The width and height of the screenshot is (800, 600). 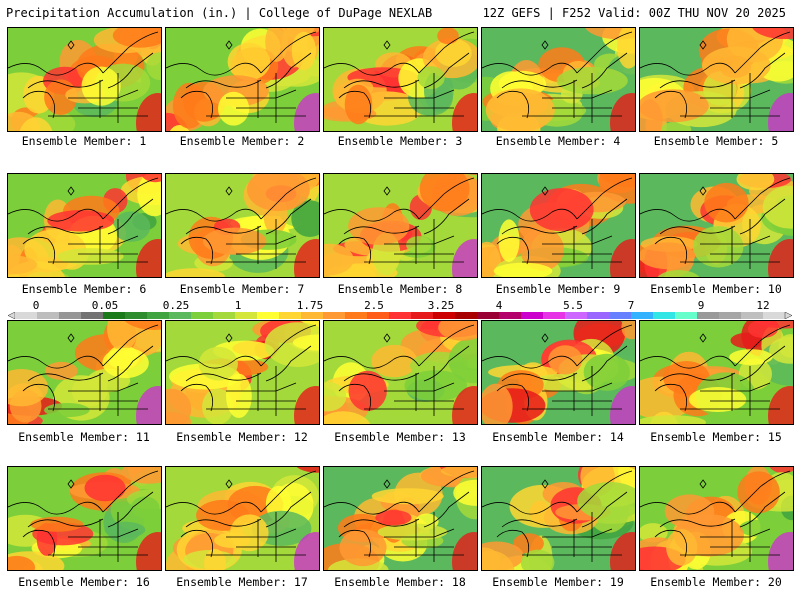 I want to click on ensemble-member-label: Ensemble Member: 16, so click(x=84, y=582).